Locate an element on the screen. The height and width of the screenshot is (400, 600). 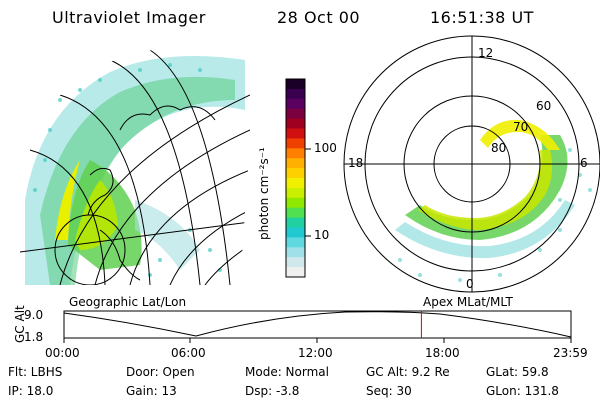
mlat-label-60: 60 is located at coordinates (544, 106).